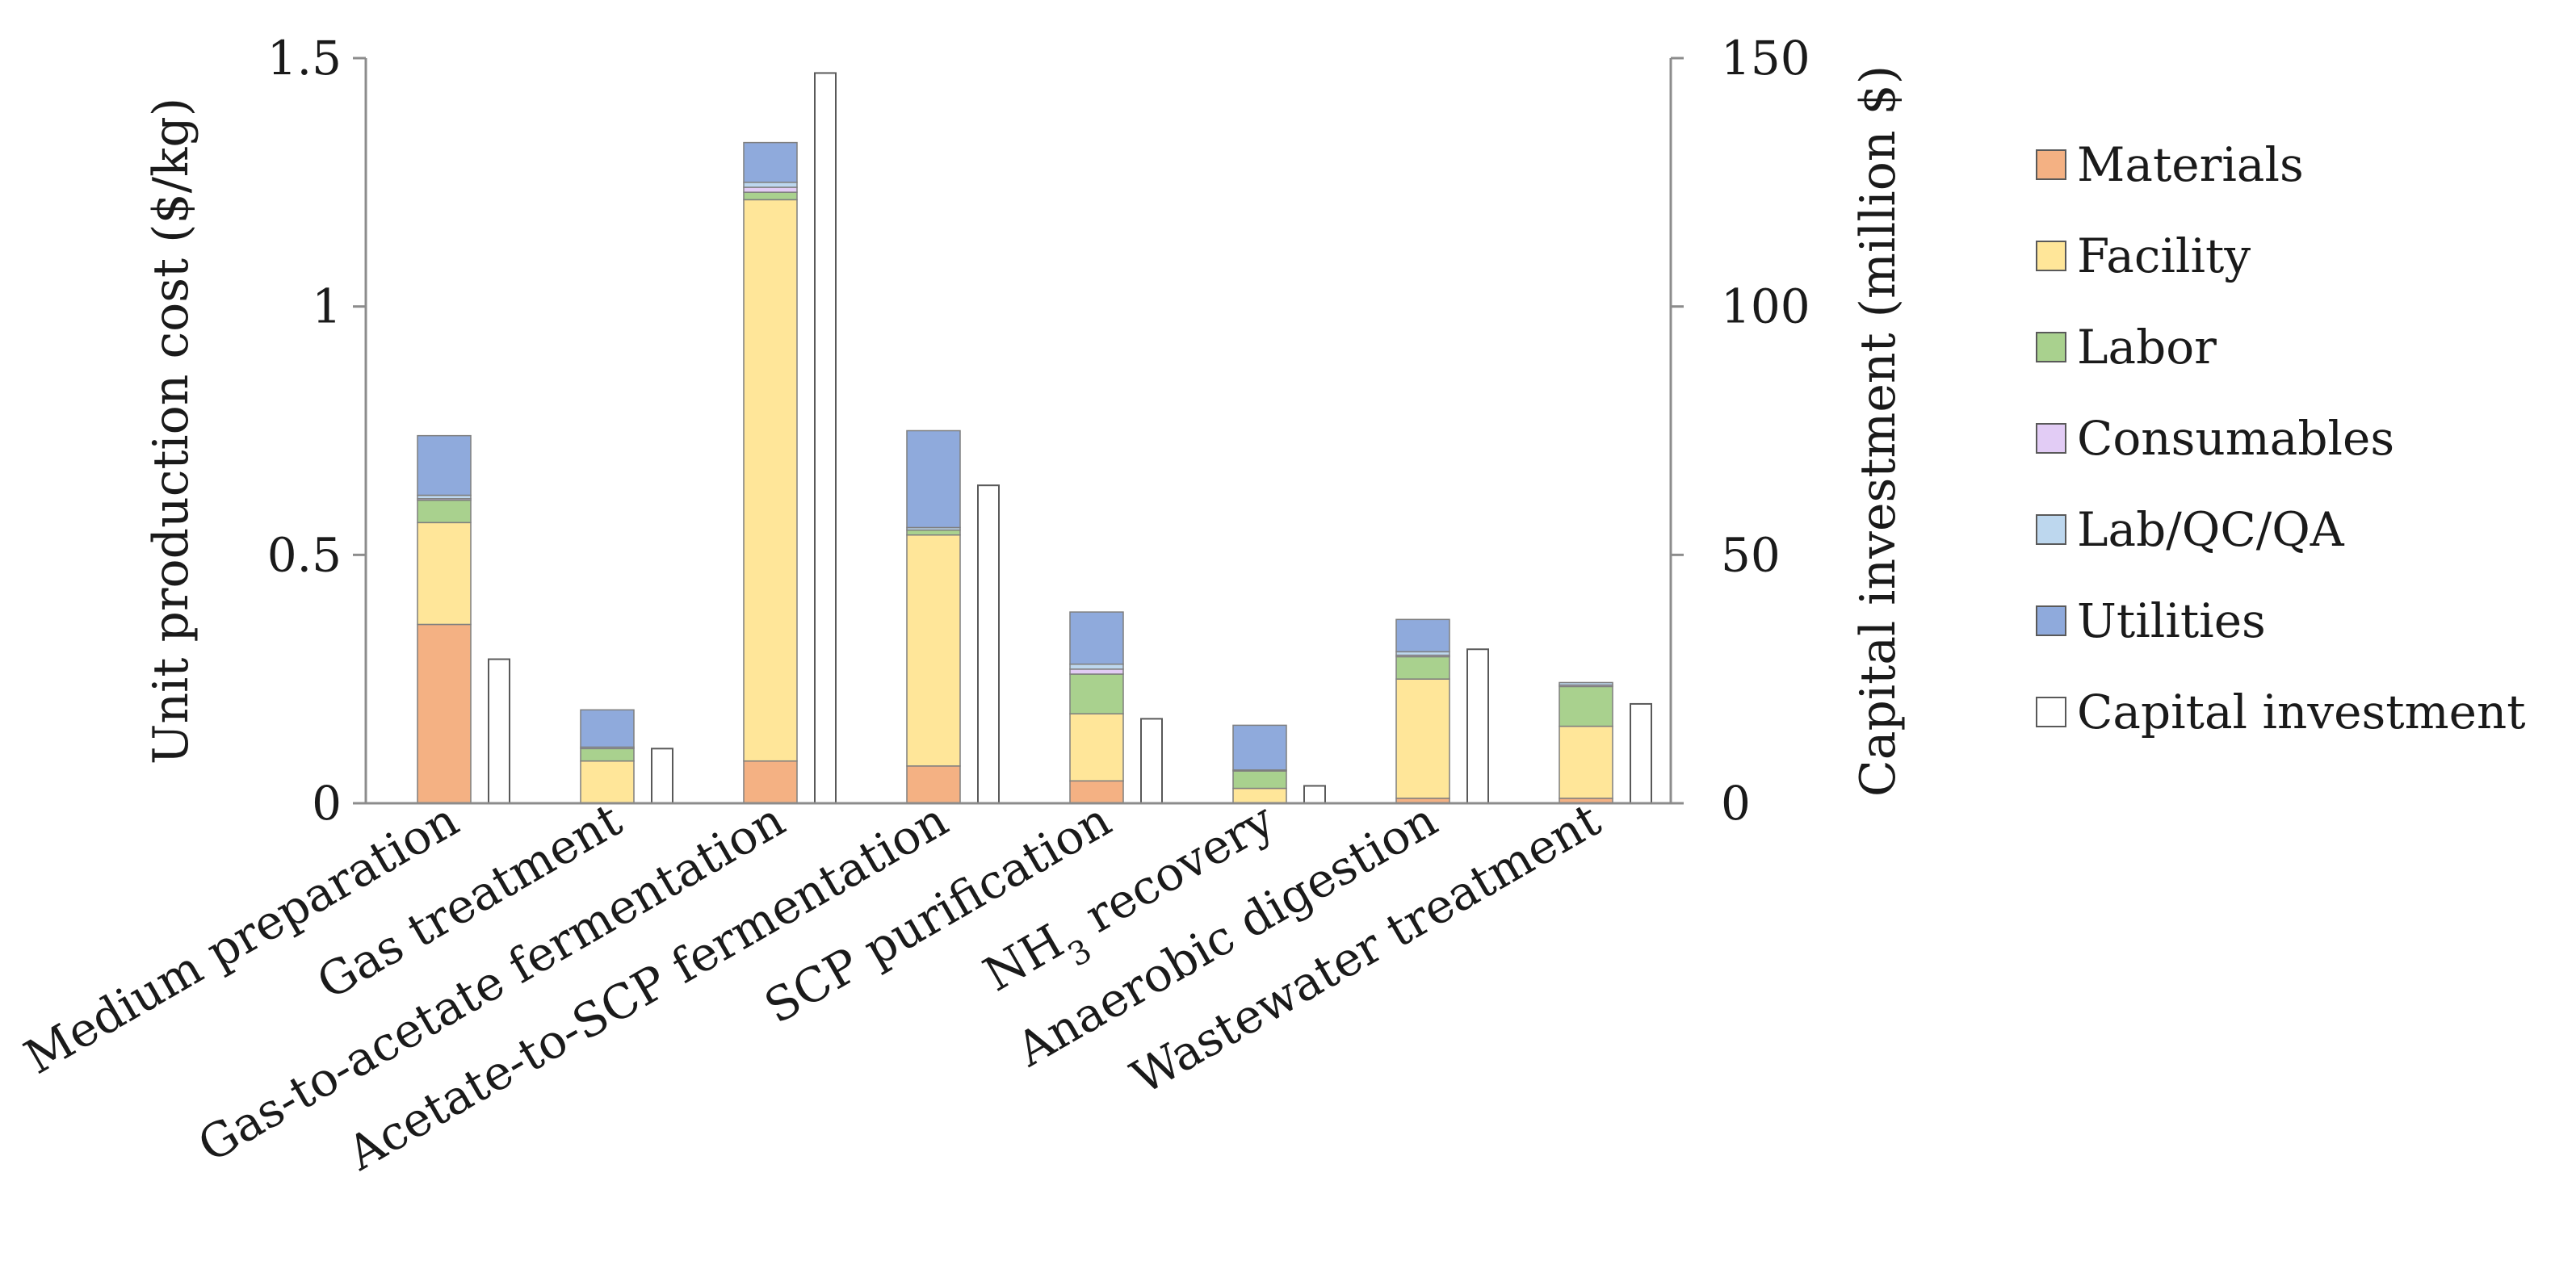 Image resolution: width=2576 pixels, height=1286 pixels. I want to click on legend-label: Facility, so click(2164, 255).